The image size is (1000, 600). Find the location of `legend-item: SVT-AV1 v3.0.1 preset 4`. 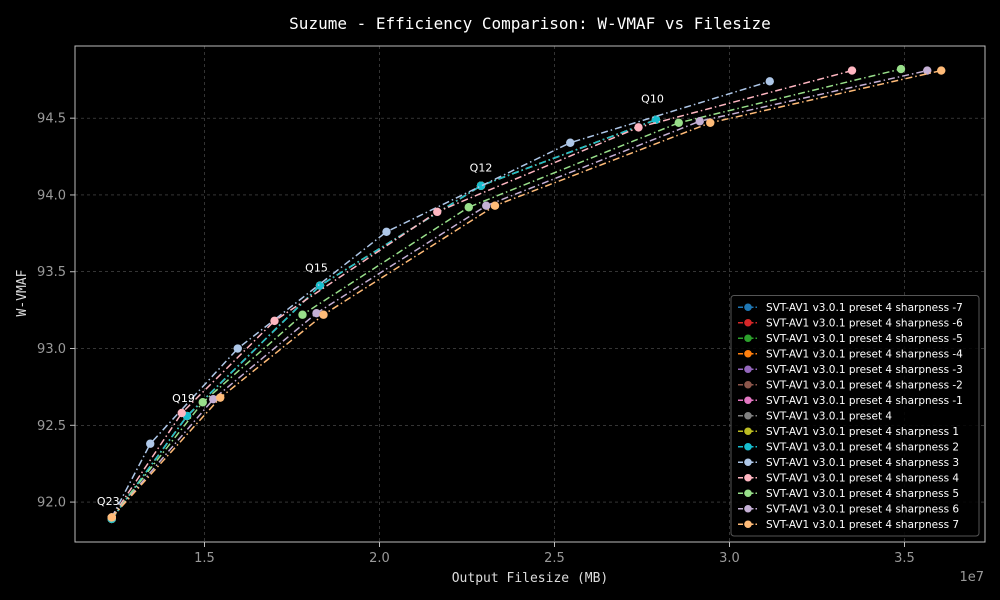

legend-item: SVT-AV1 v3.0.1 preset 4 is located at coordinates (815, 417).